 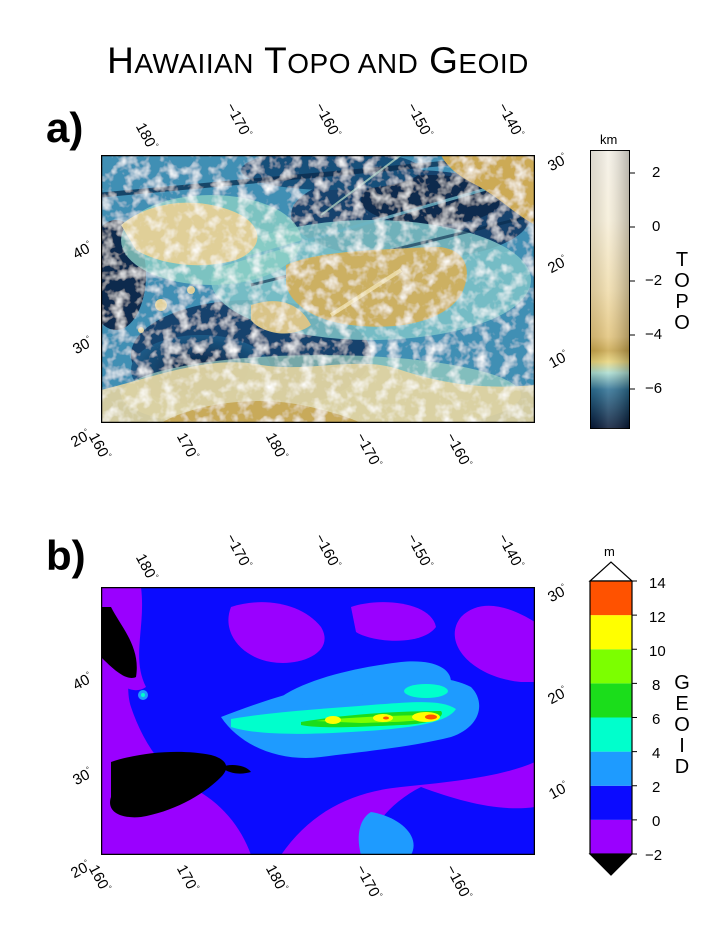 I want to click on colorbar-tick-label: 6, so click(x=656, y=719).